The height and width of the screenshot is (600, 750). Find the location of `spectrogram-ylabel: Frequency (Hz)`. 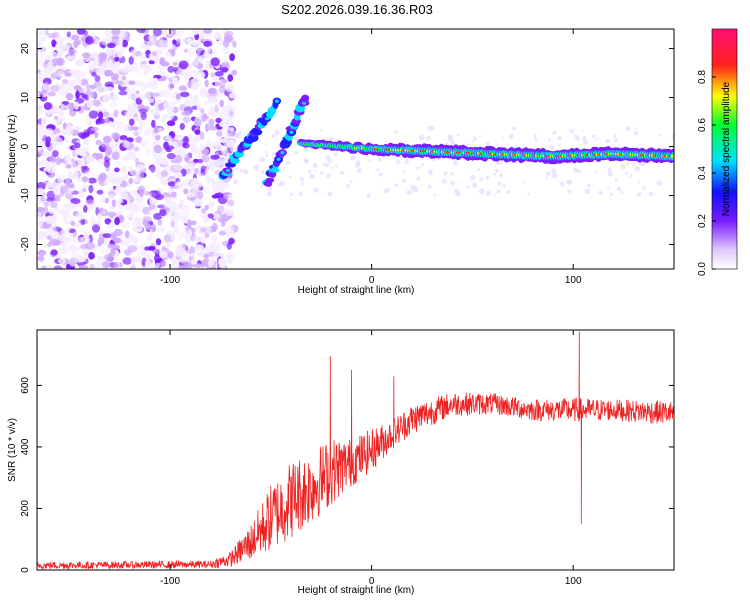

spectrogram-ylabel: Frequency (Hz) is located at coordinates (12, 149).